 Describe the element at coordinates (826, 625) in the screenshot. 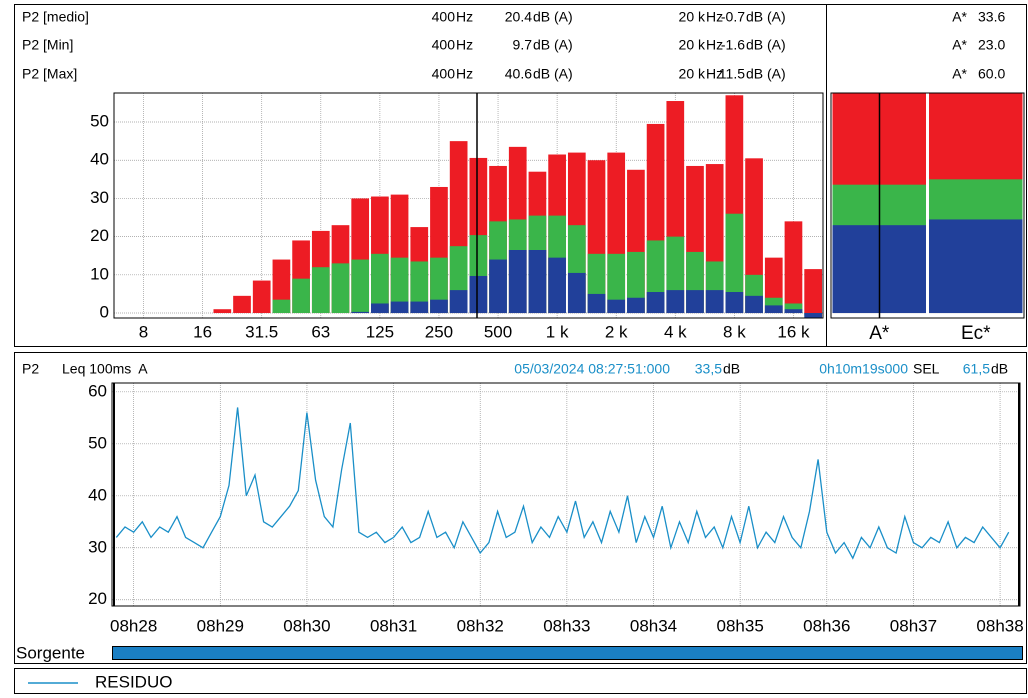

I see `x-tick-label: 08h36` at that location.